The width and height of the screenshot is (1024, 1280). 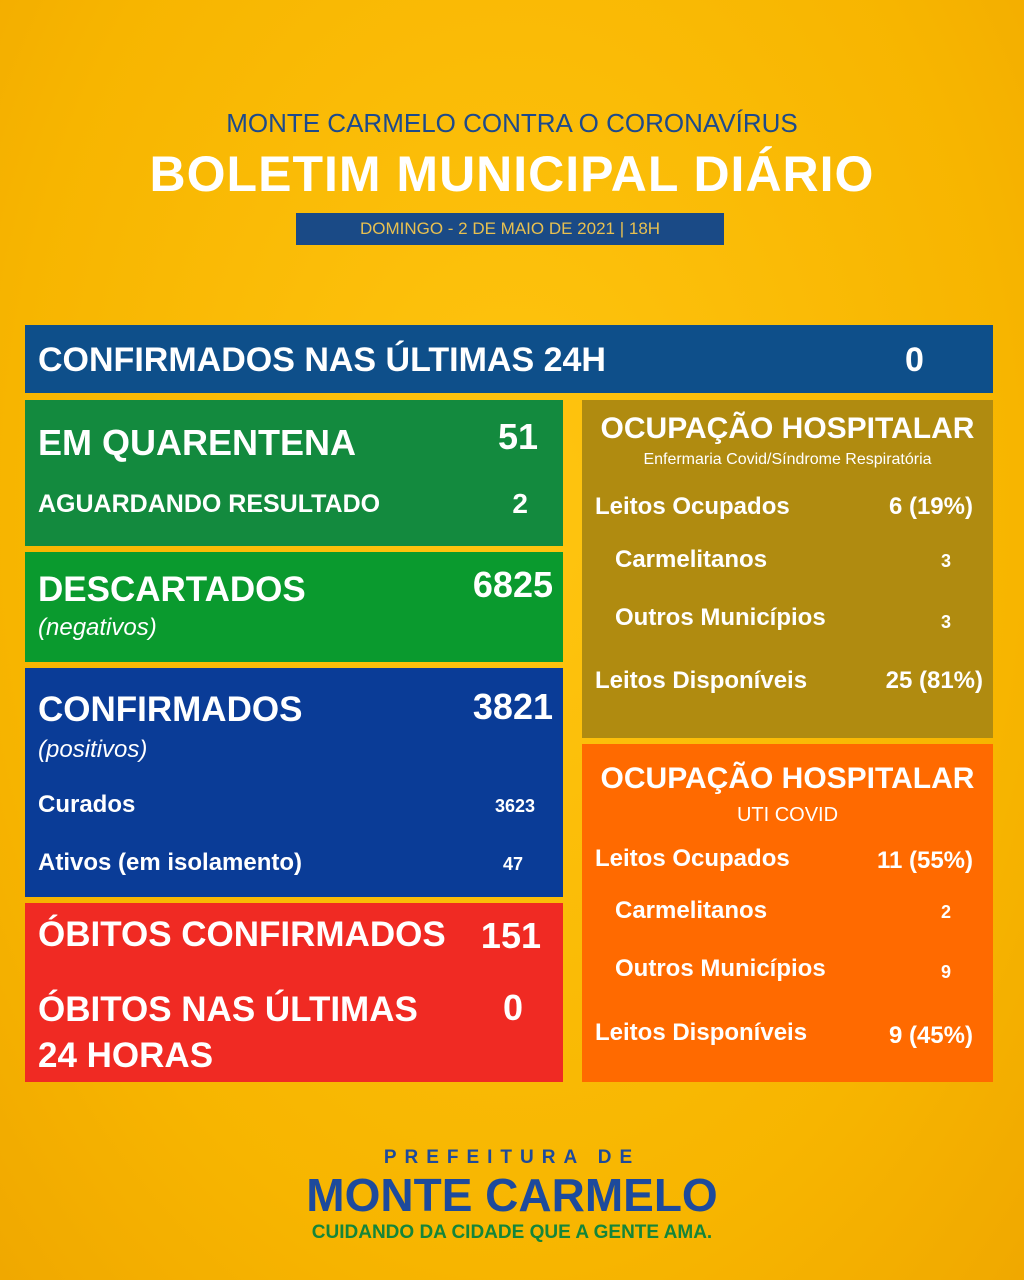 I want to click on value: 9 (45%), so click(x=930, y=1035).